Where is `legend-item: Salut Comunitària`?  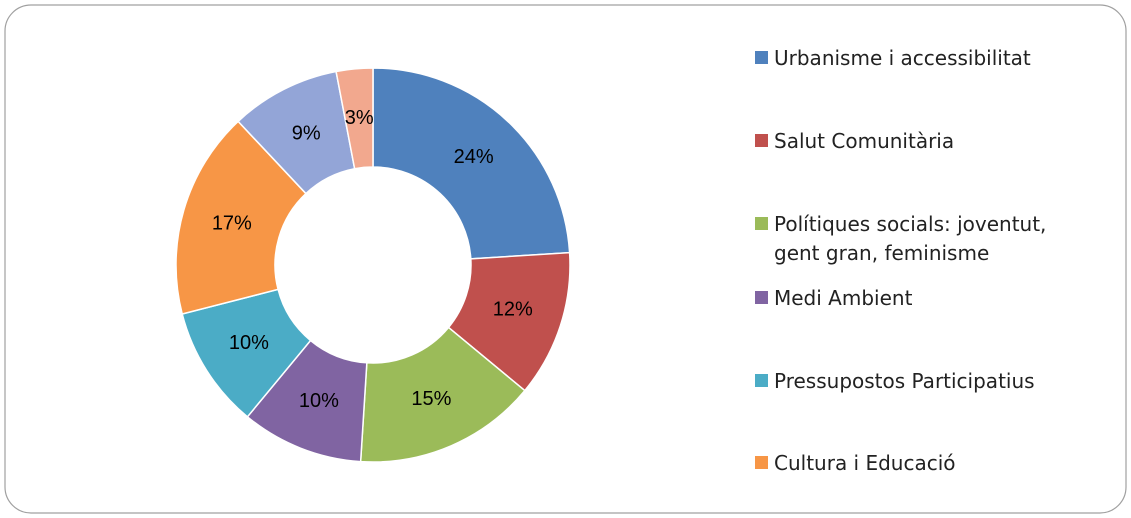 legend-item: Salut Comunitària is located at coordinates (924, 141).